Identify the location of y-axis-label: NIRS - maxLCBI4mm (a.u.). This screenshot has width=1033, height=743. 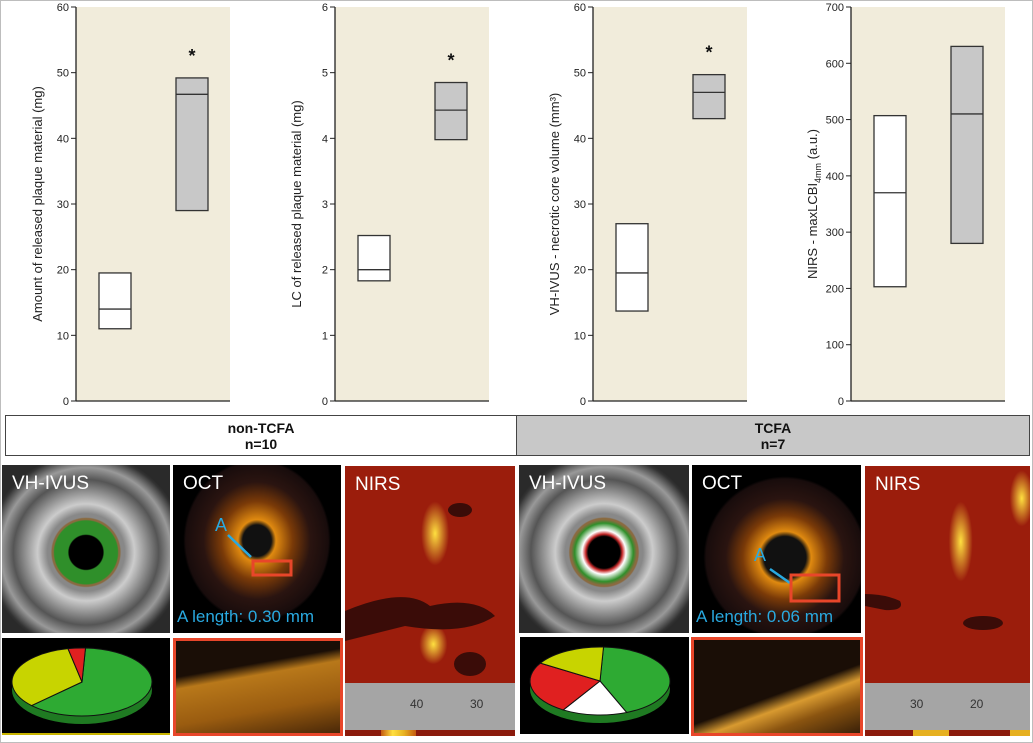
(814, 204).